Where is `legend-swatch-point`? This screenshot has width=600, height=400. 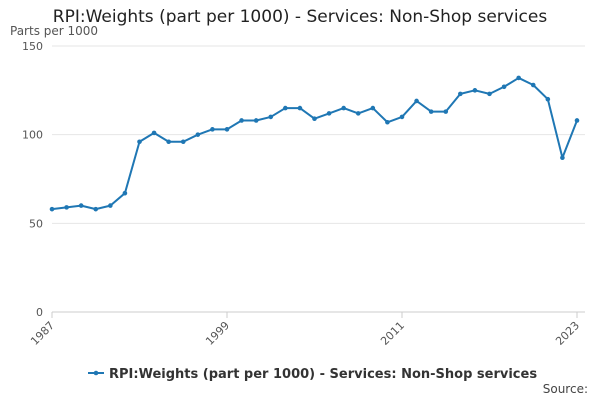
legend-swatch-point is located at coordinates (96, 373).